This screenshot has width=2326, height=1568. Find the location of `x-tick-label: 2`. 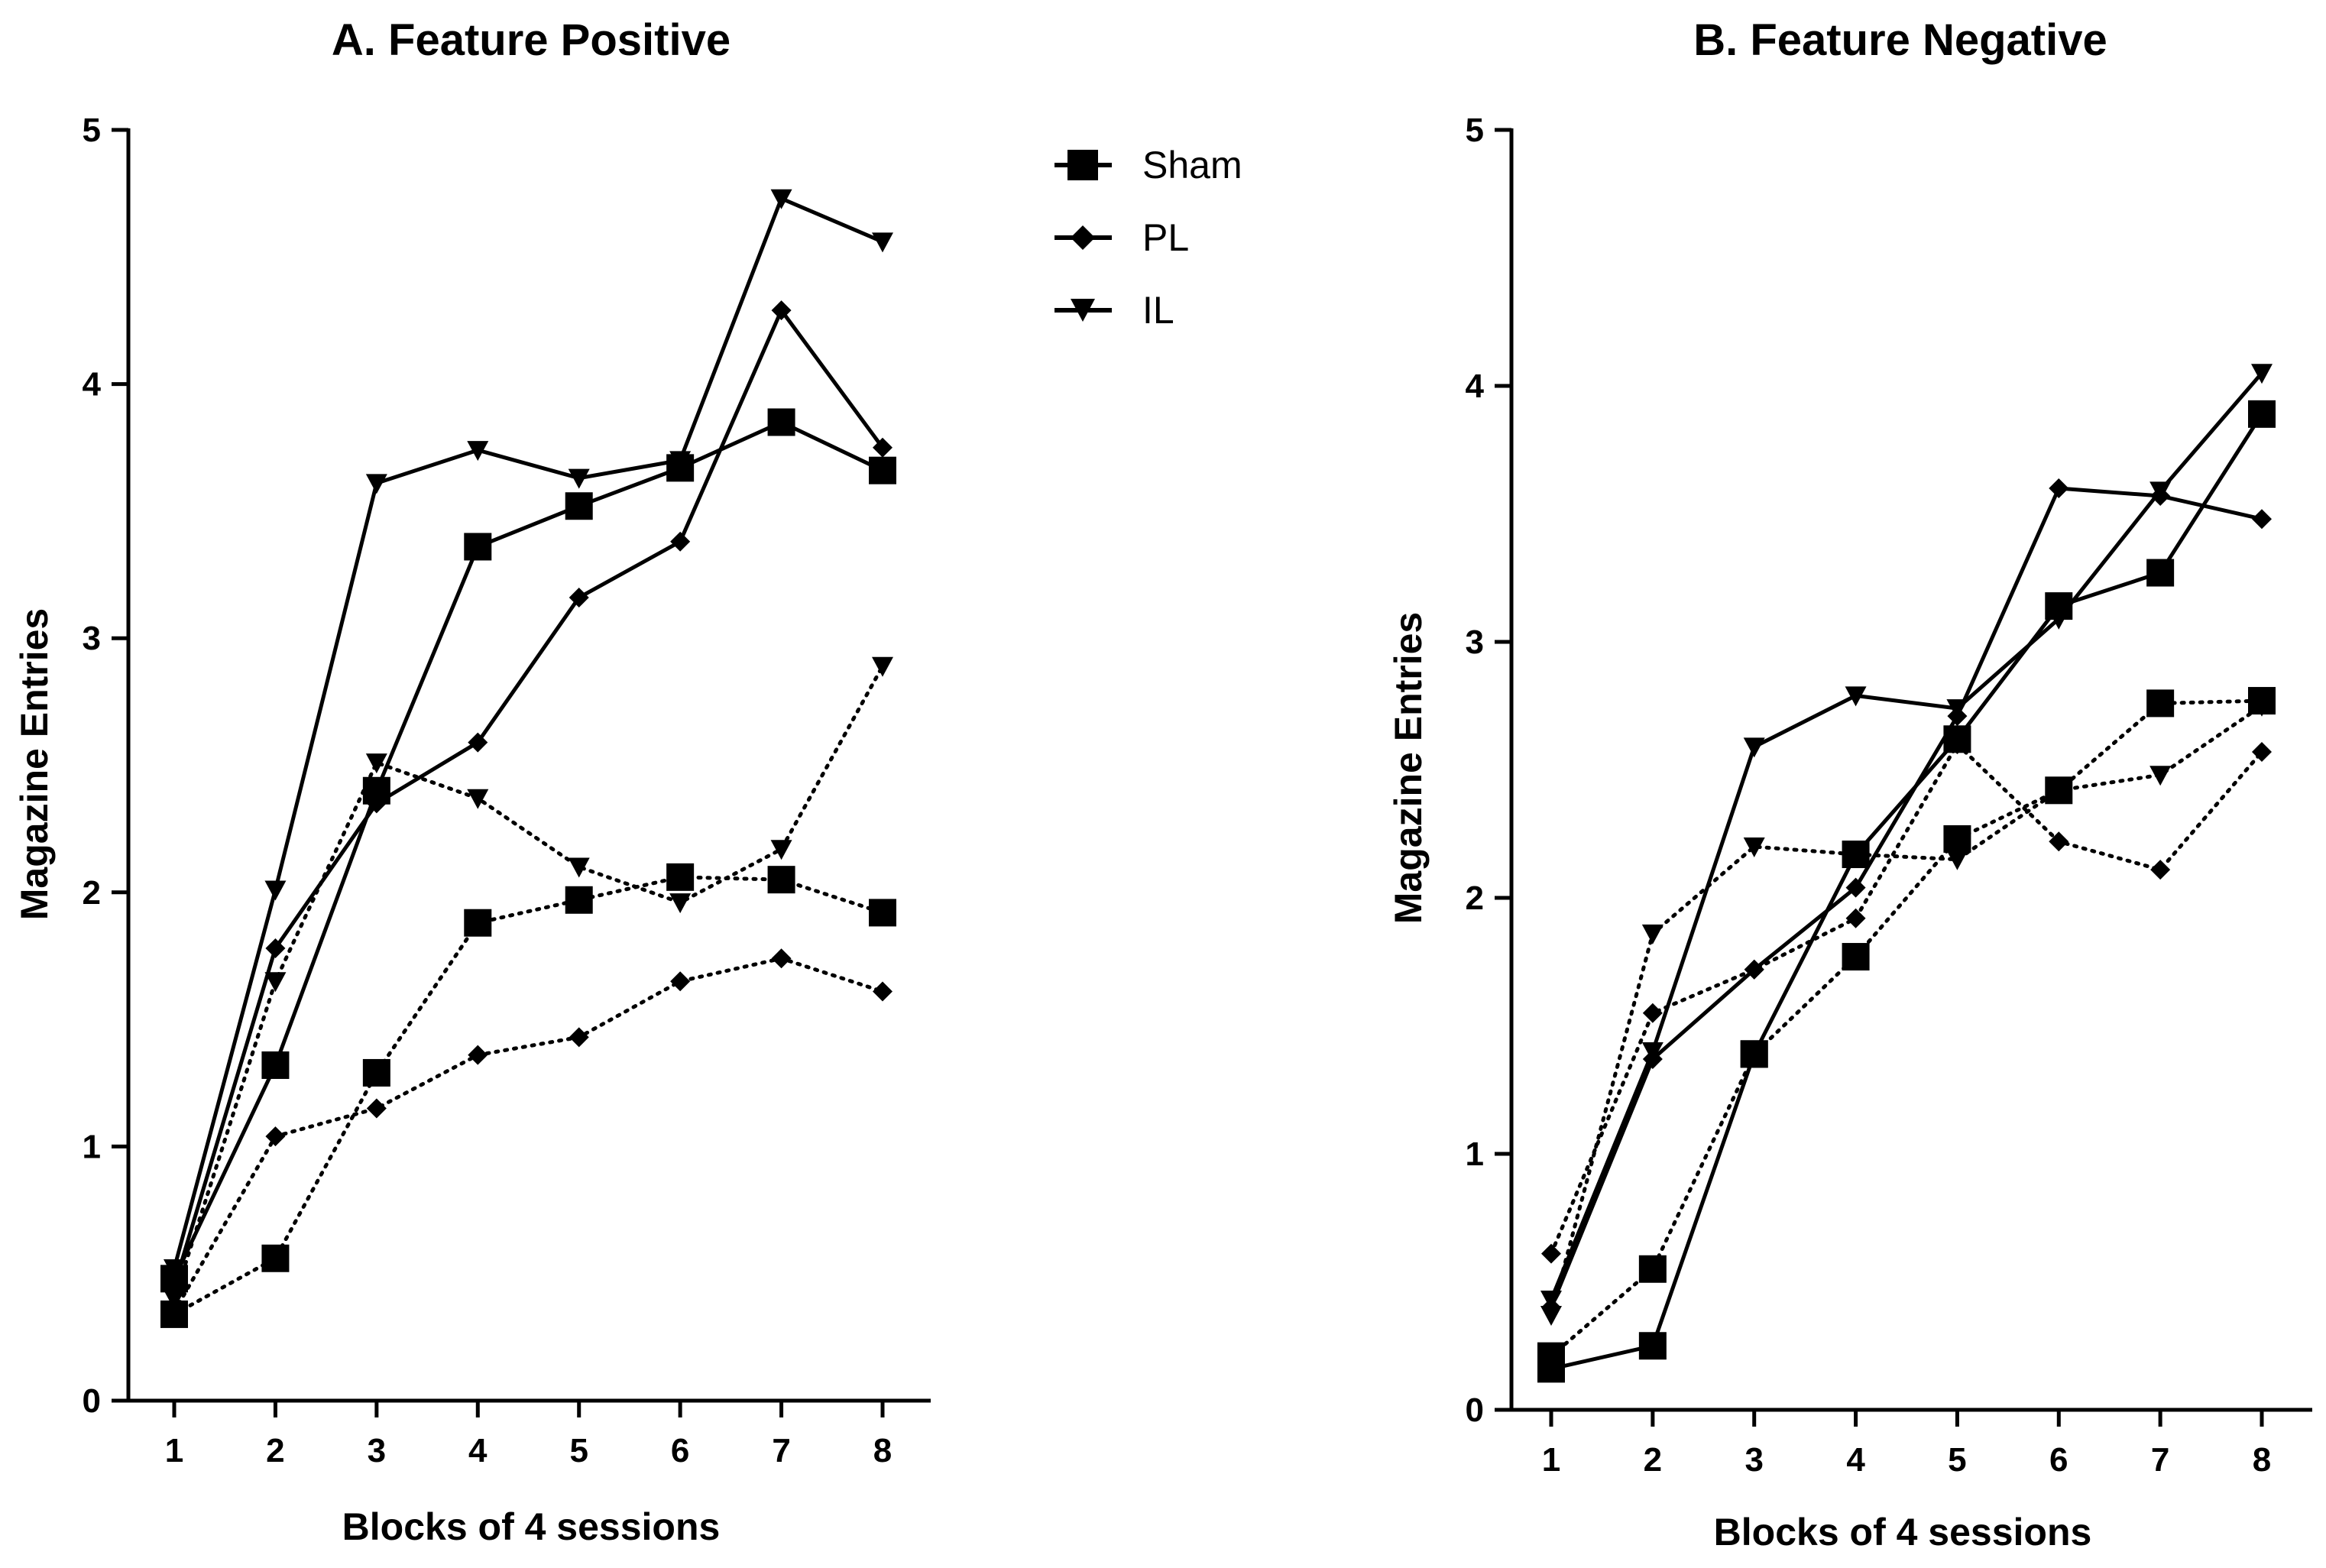

x-tick-label: 2 is located at coordinates (275, 1450).